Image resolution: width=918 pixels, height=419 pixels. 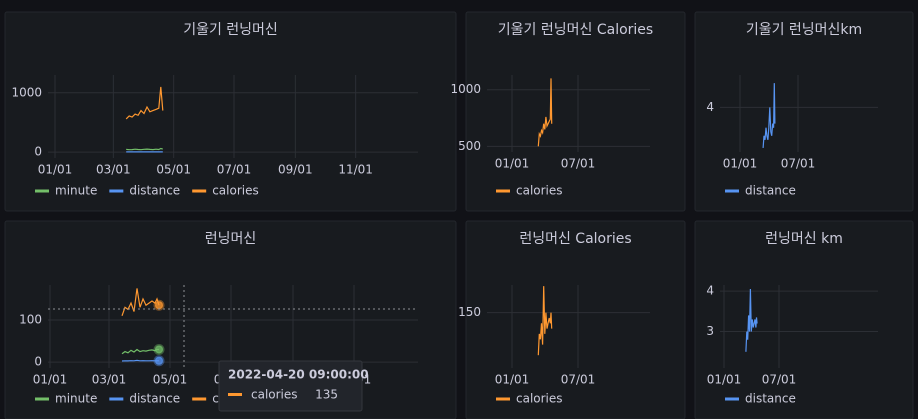 What do you see at coordinates (290, 386) in the screenshot?
I see `tooltip` at bounding box center [290, 386].